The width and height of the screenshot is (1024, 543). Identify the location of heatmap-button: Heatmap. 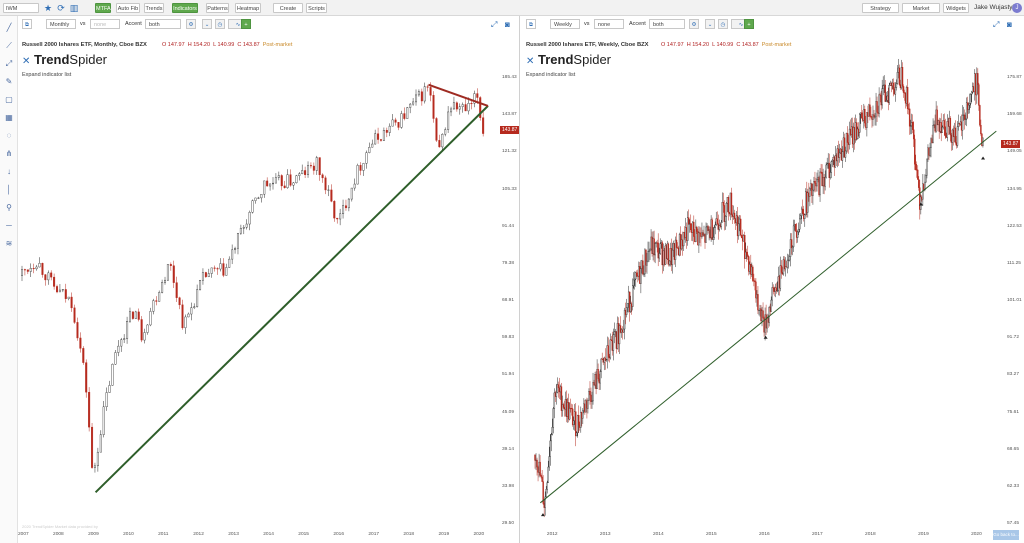
(248, 8).